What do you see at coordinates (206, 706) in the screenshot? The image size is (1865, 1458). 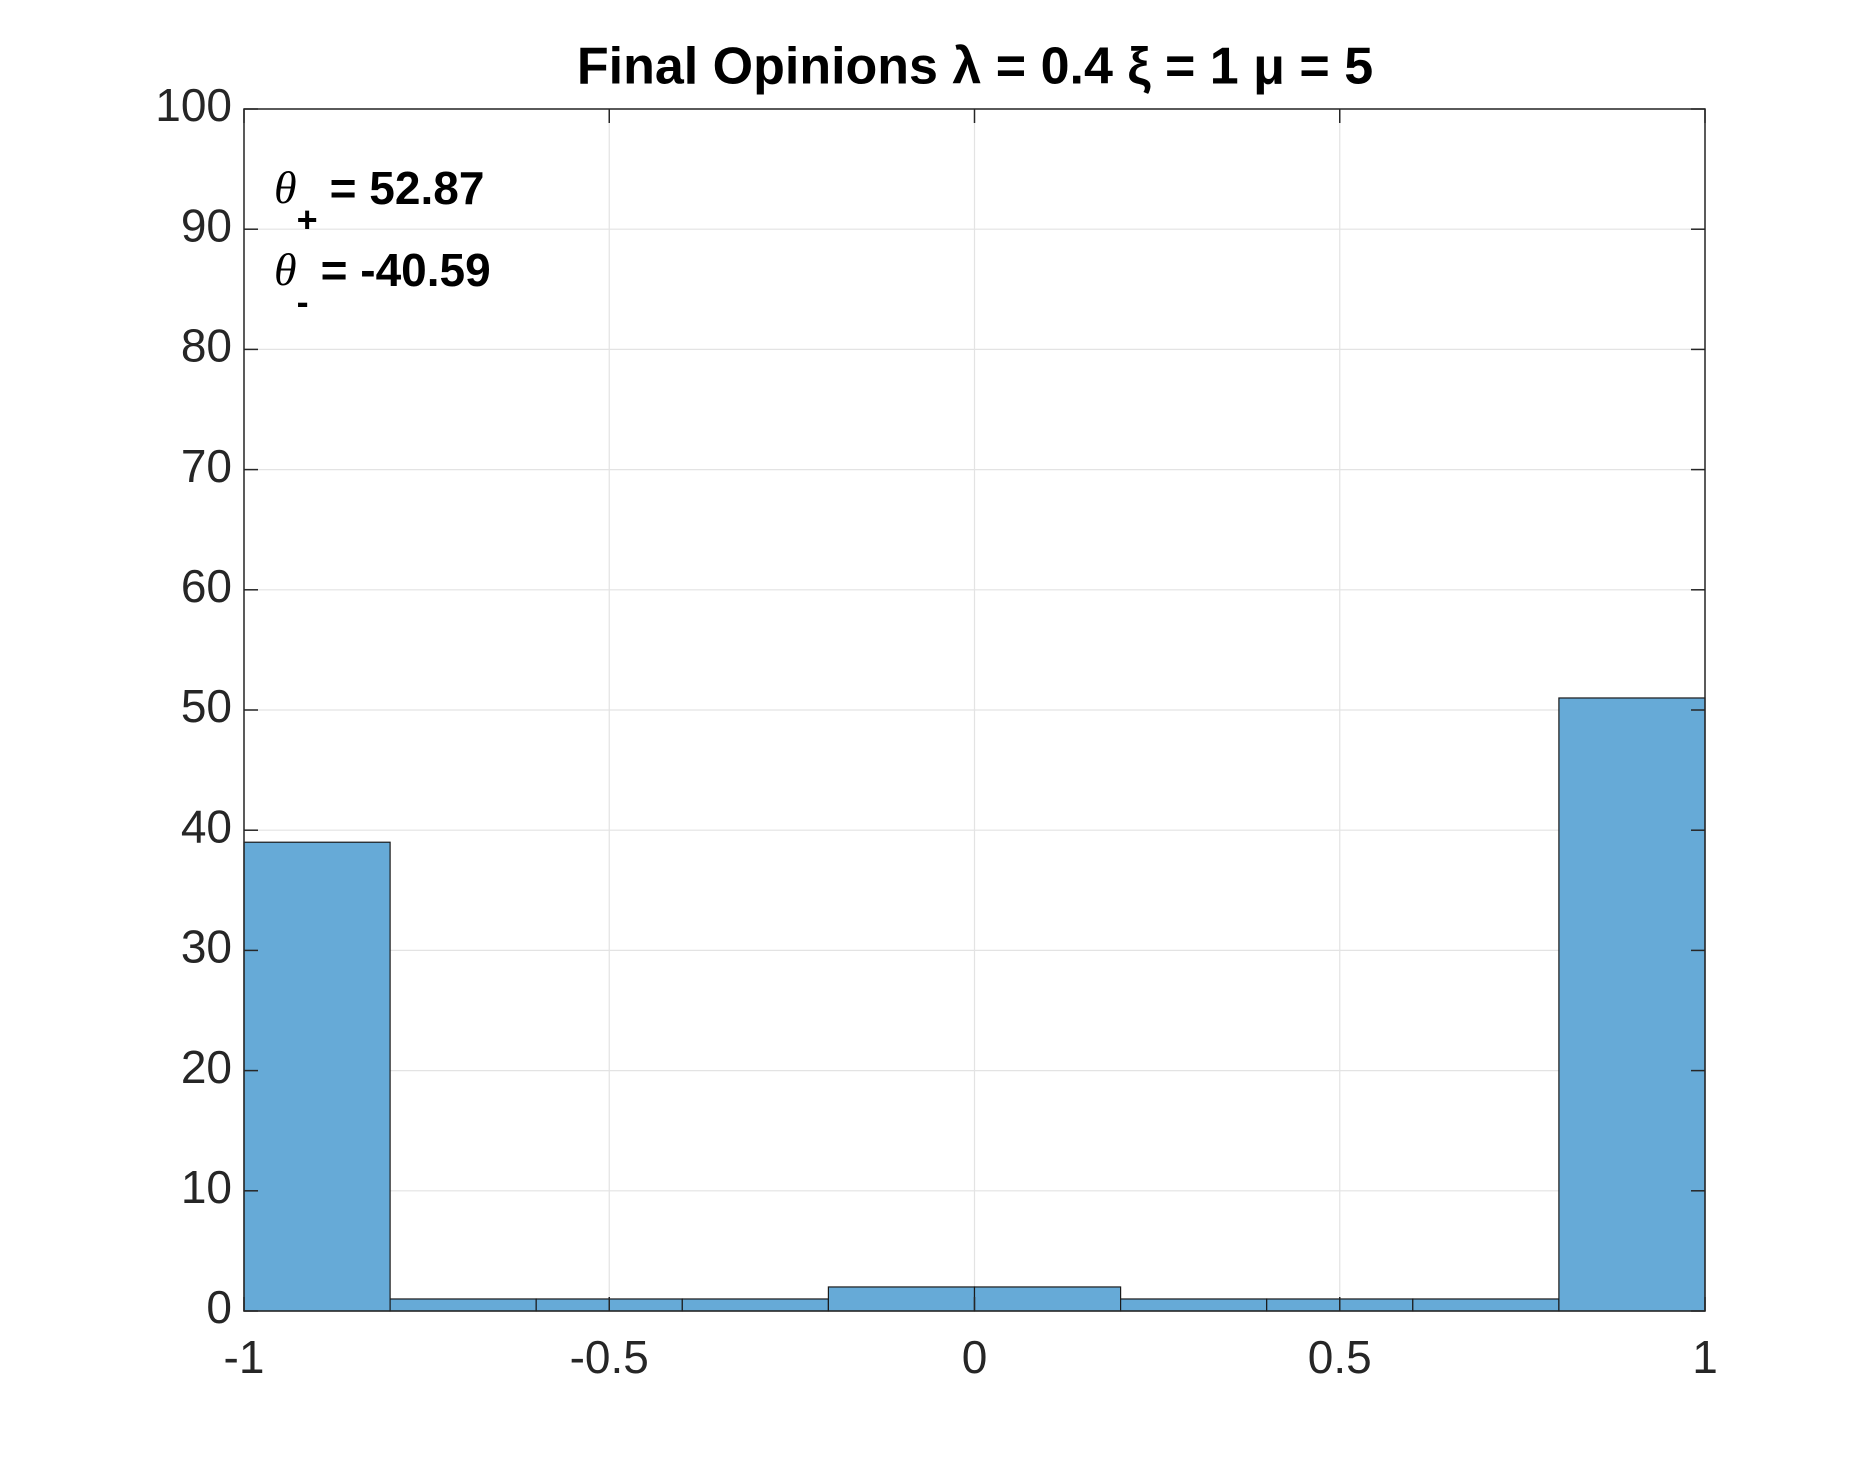 I see `y-tick-label: 50` at bounding box center [206, 706].